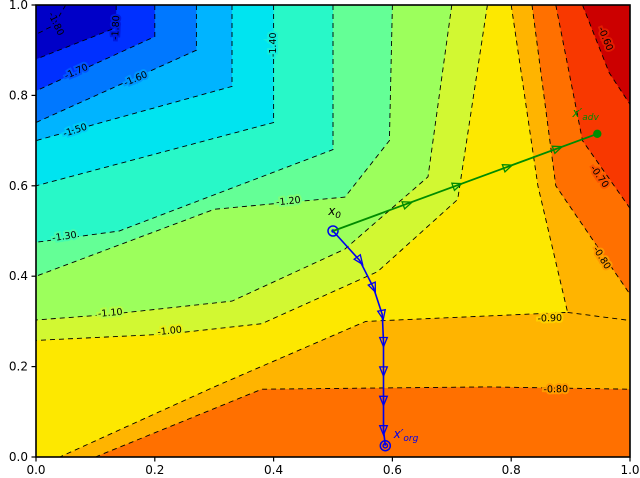  What do you see at coordinates (392, 470) in the screenshot?
I see `x-tick-label: 0.6` at bounding box center [392, 470].